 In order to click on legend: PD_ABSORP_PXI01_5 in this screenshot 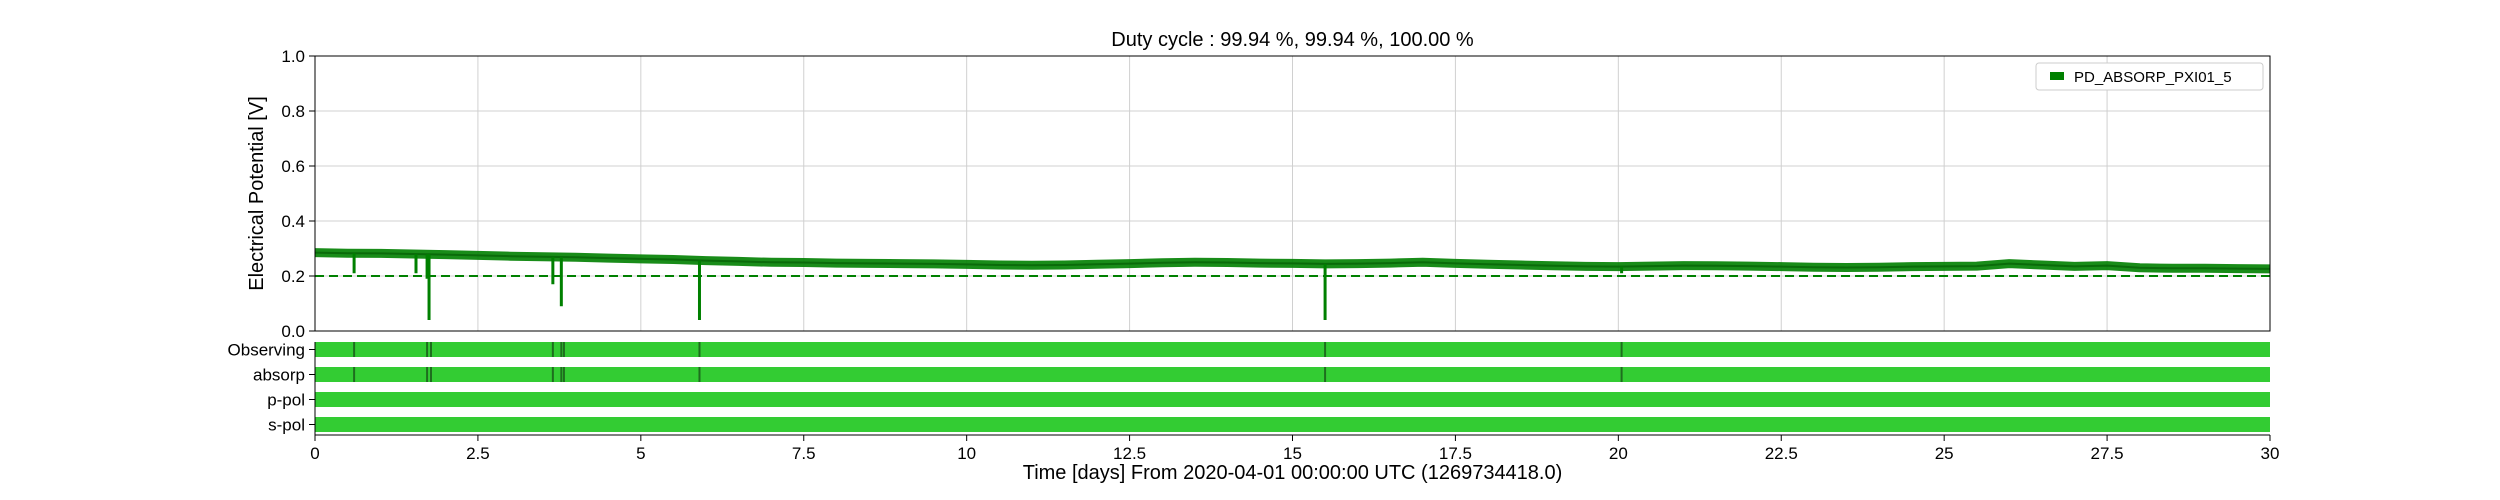, I will do `click(2149, 76)`.